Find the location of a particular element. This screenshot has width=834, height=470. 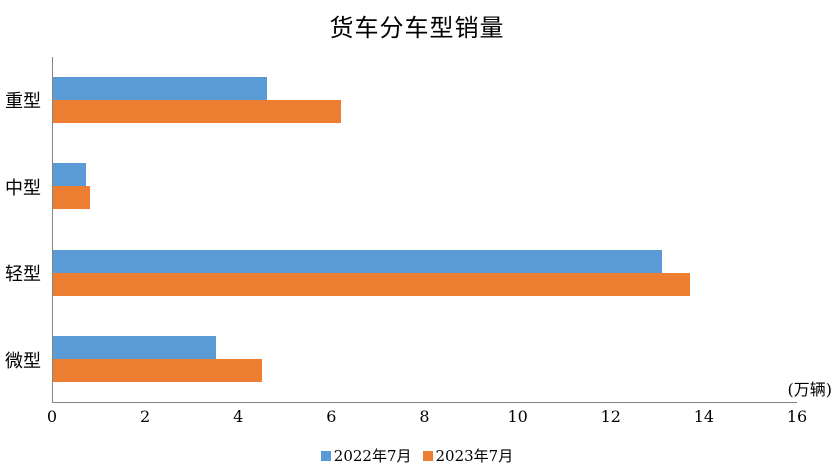

category-label: 中型 is located at coordinates (23, 188).